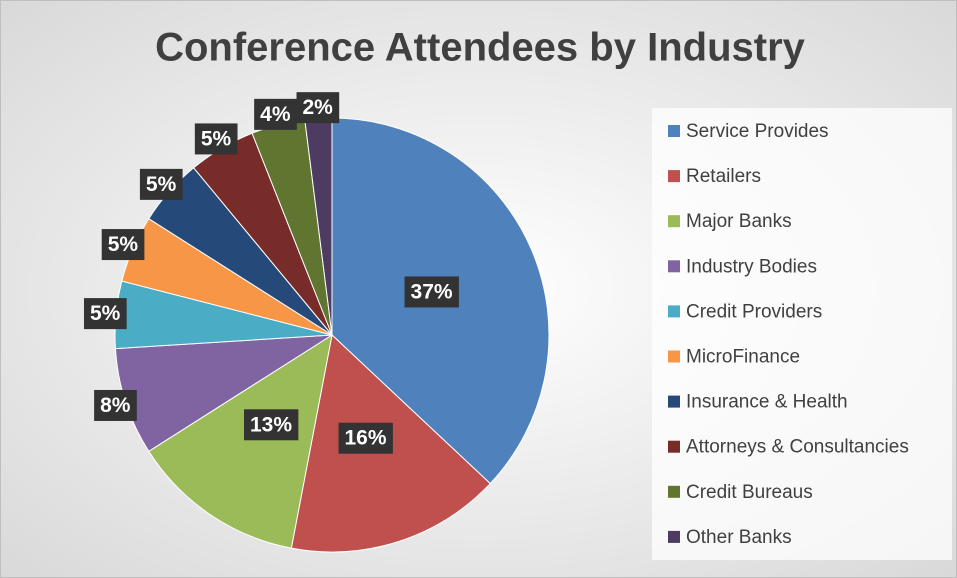 The image size is (957, 578). What do you see at coordinates (723, 176) in the screenshot?
I see `legend-label: Retailers` at bounding box center [723, 176].